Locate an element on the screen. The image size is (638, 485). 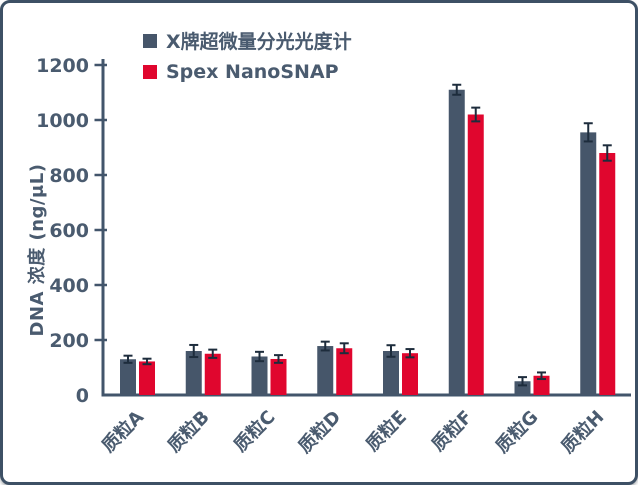
y-tick-label: 600 is located at coordinates (69, 231).